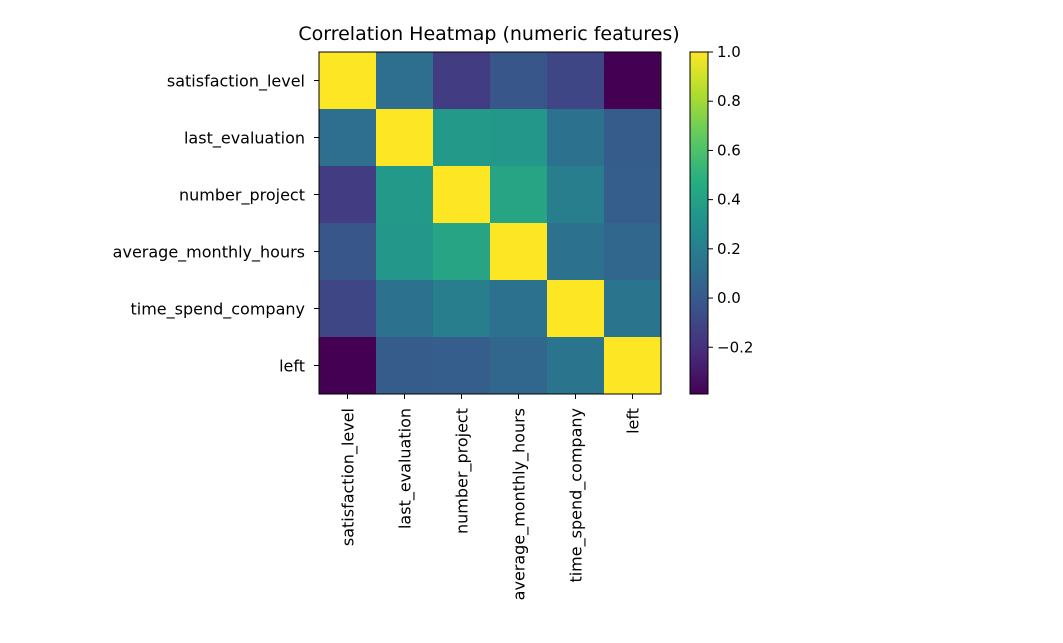 The width and height of the screenshot is (1063, 643). What do you see at coordinates (242, 196) in the screenshot?
I see `y-tick-label: number_project` at bounding box center [242, 196].